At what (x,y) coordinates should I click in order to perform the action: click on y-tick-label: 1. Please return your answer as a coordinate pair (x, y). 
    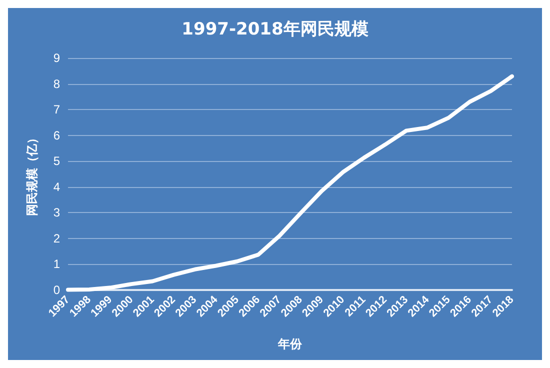
    Looking at the image, I should click on (56, 264).